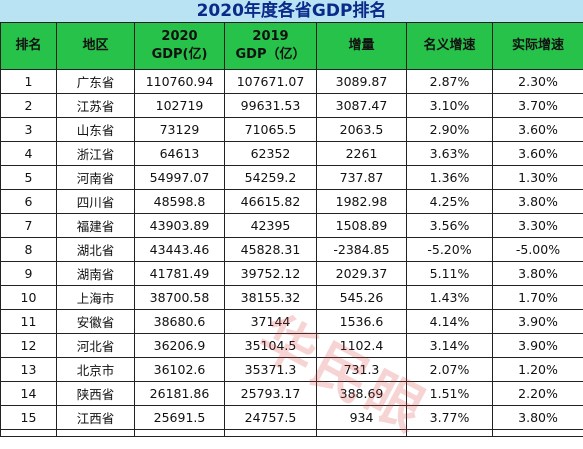 This screenshot has width=583, height=449. Describe the element at coordinates (96, 418) in the screenshot. I see `cell-region: 江西省` at that location.